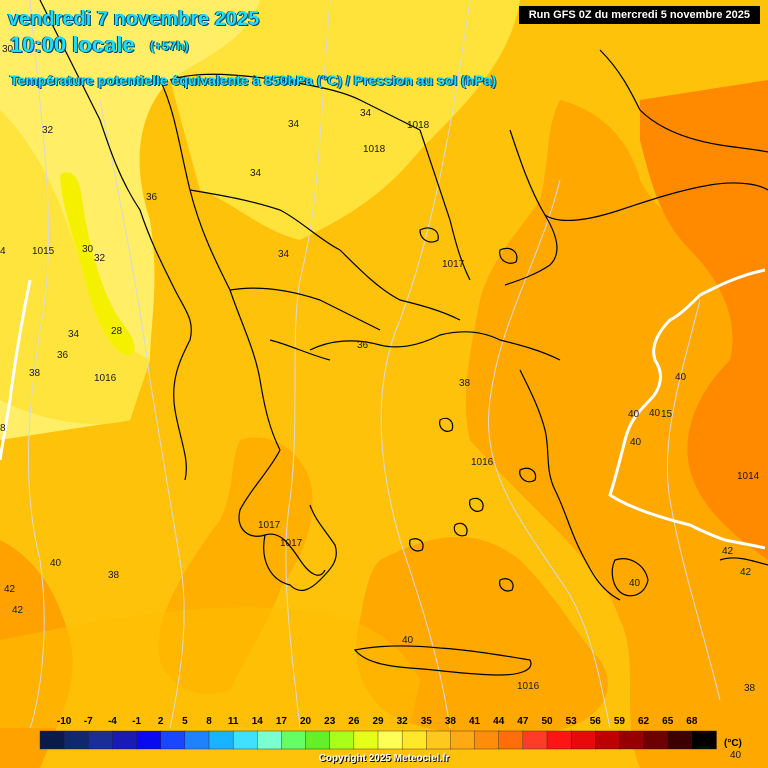  Describe the element at coordinates (134, 19) in the screenshot. I see `forecast-date: vendredi 7 novembre 2025` at that location.